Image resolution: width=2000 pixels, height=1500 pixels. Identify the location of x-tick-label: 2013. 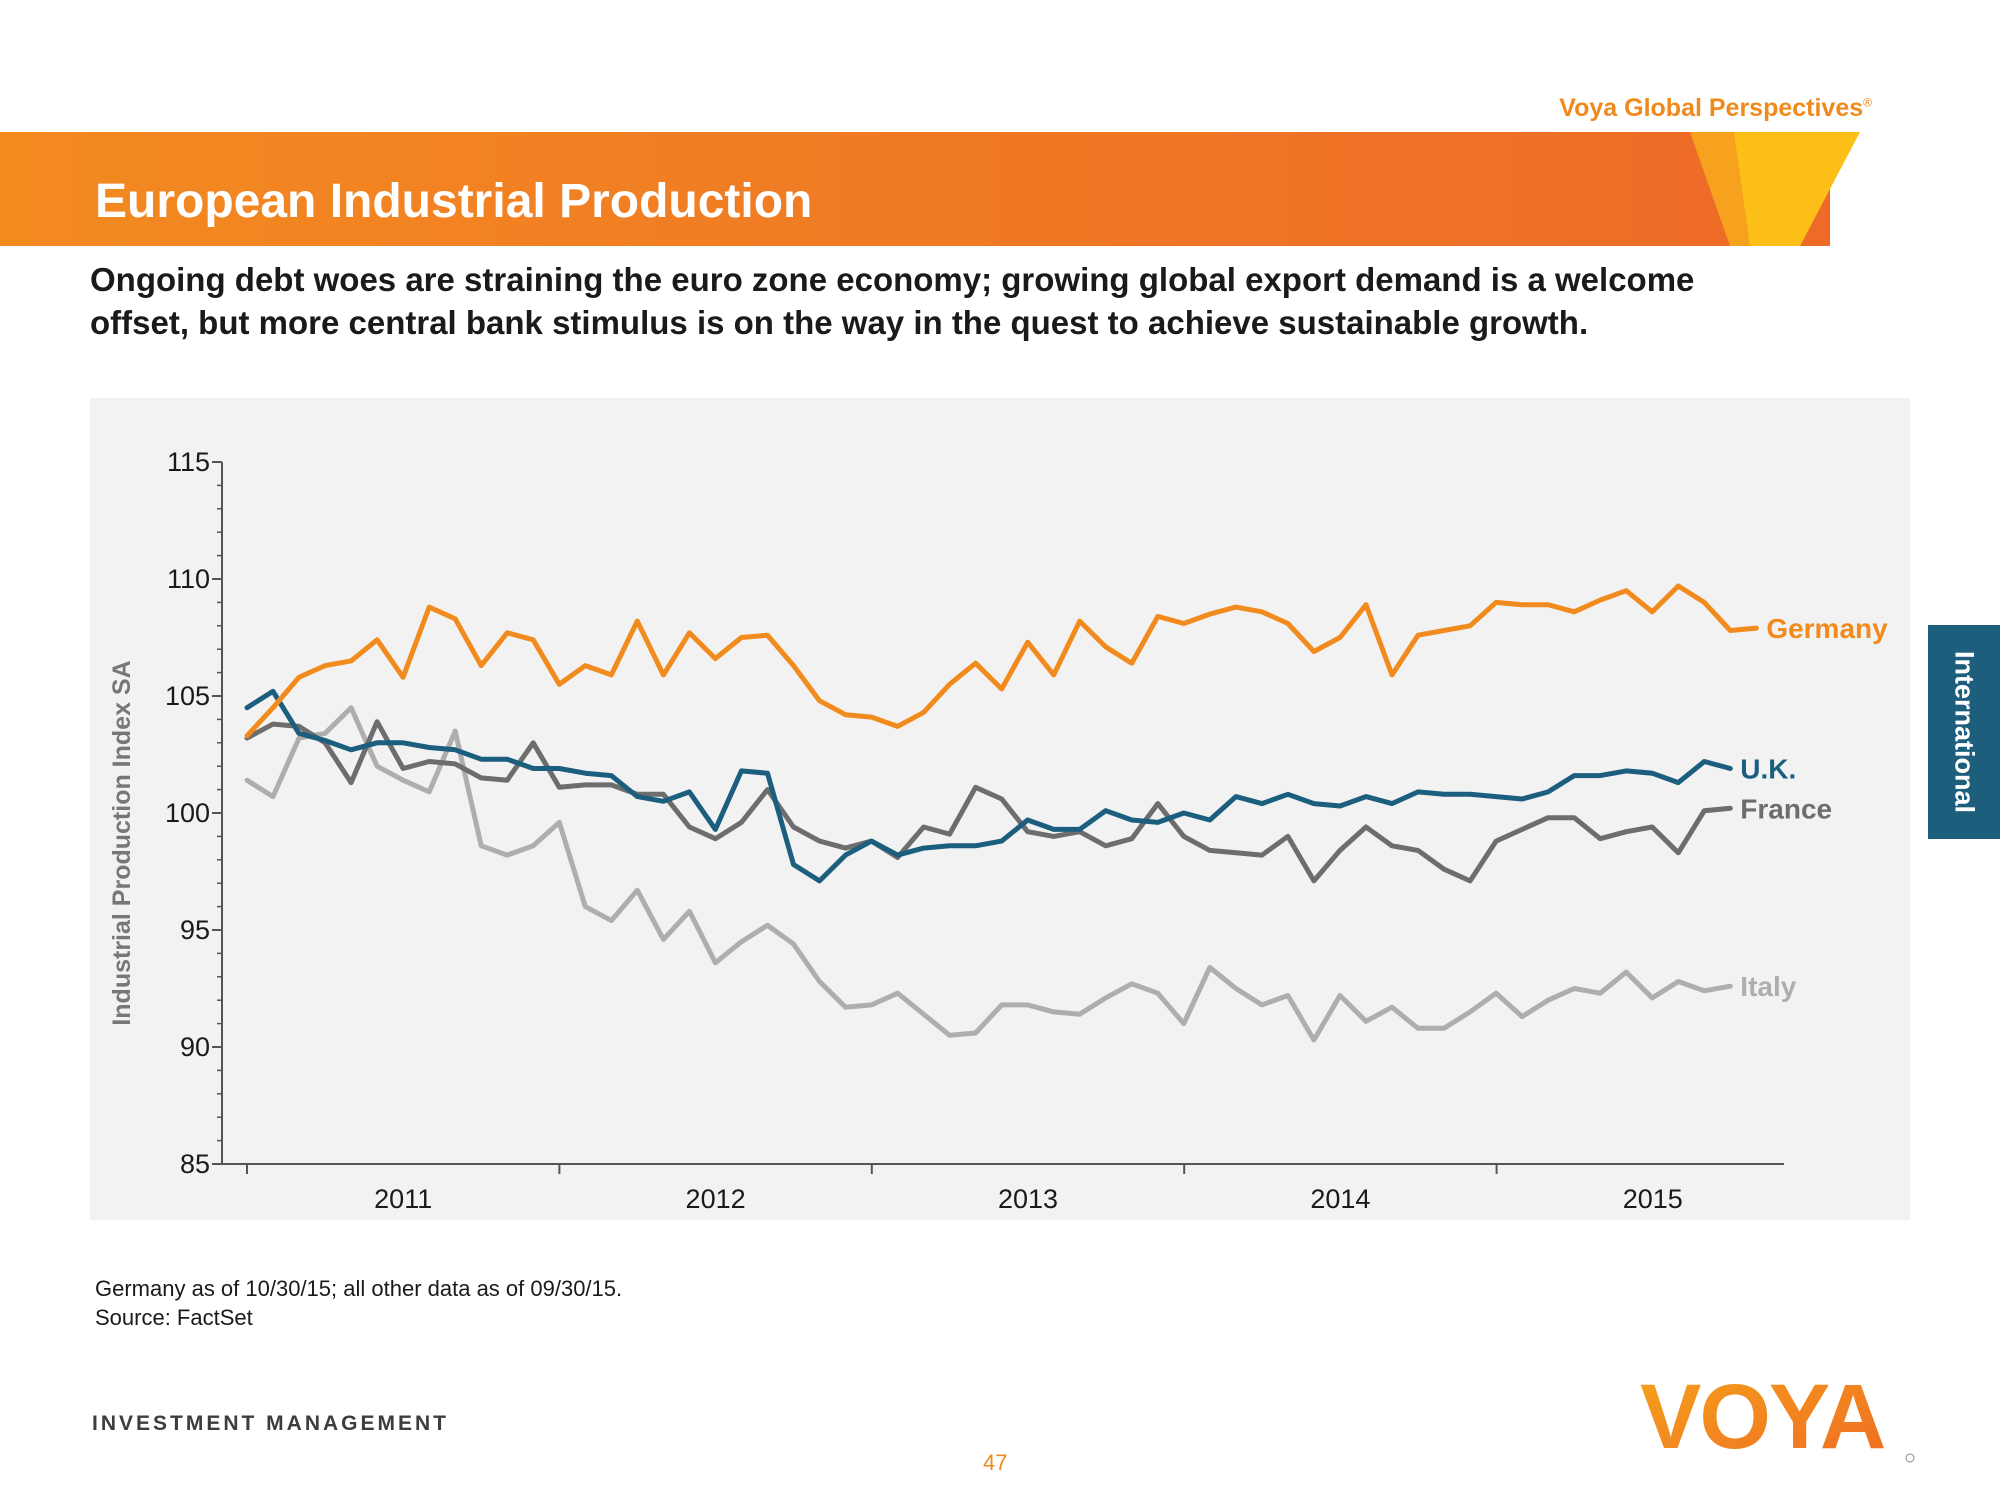
(1028, 1199).